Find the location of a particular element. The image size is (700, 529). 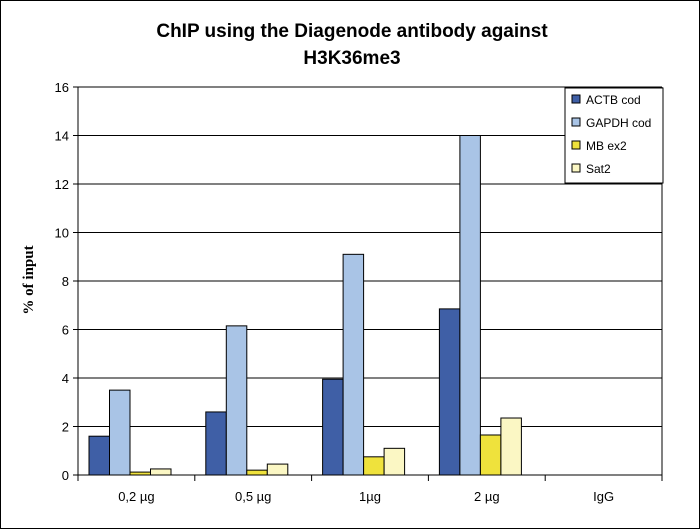

x-tick-label-4: IgG is located at coordinates (603, 496).